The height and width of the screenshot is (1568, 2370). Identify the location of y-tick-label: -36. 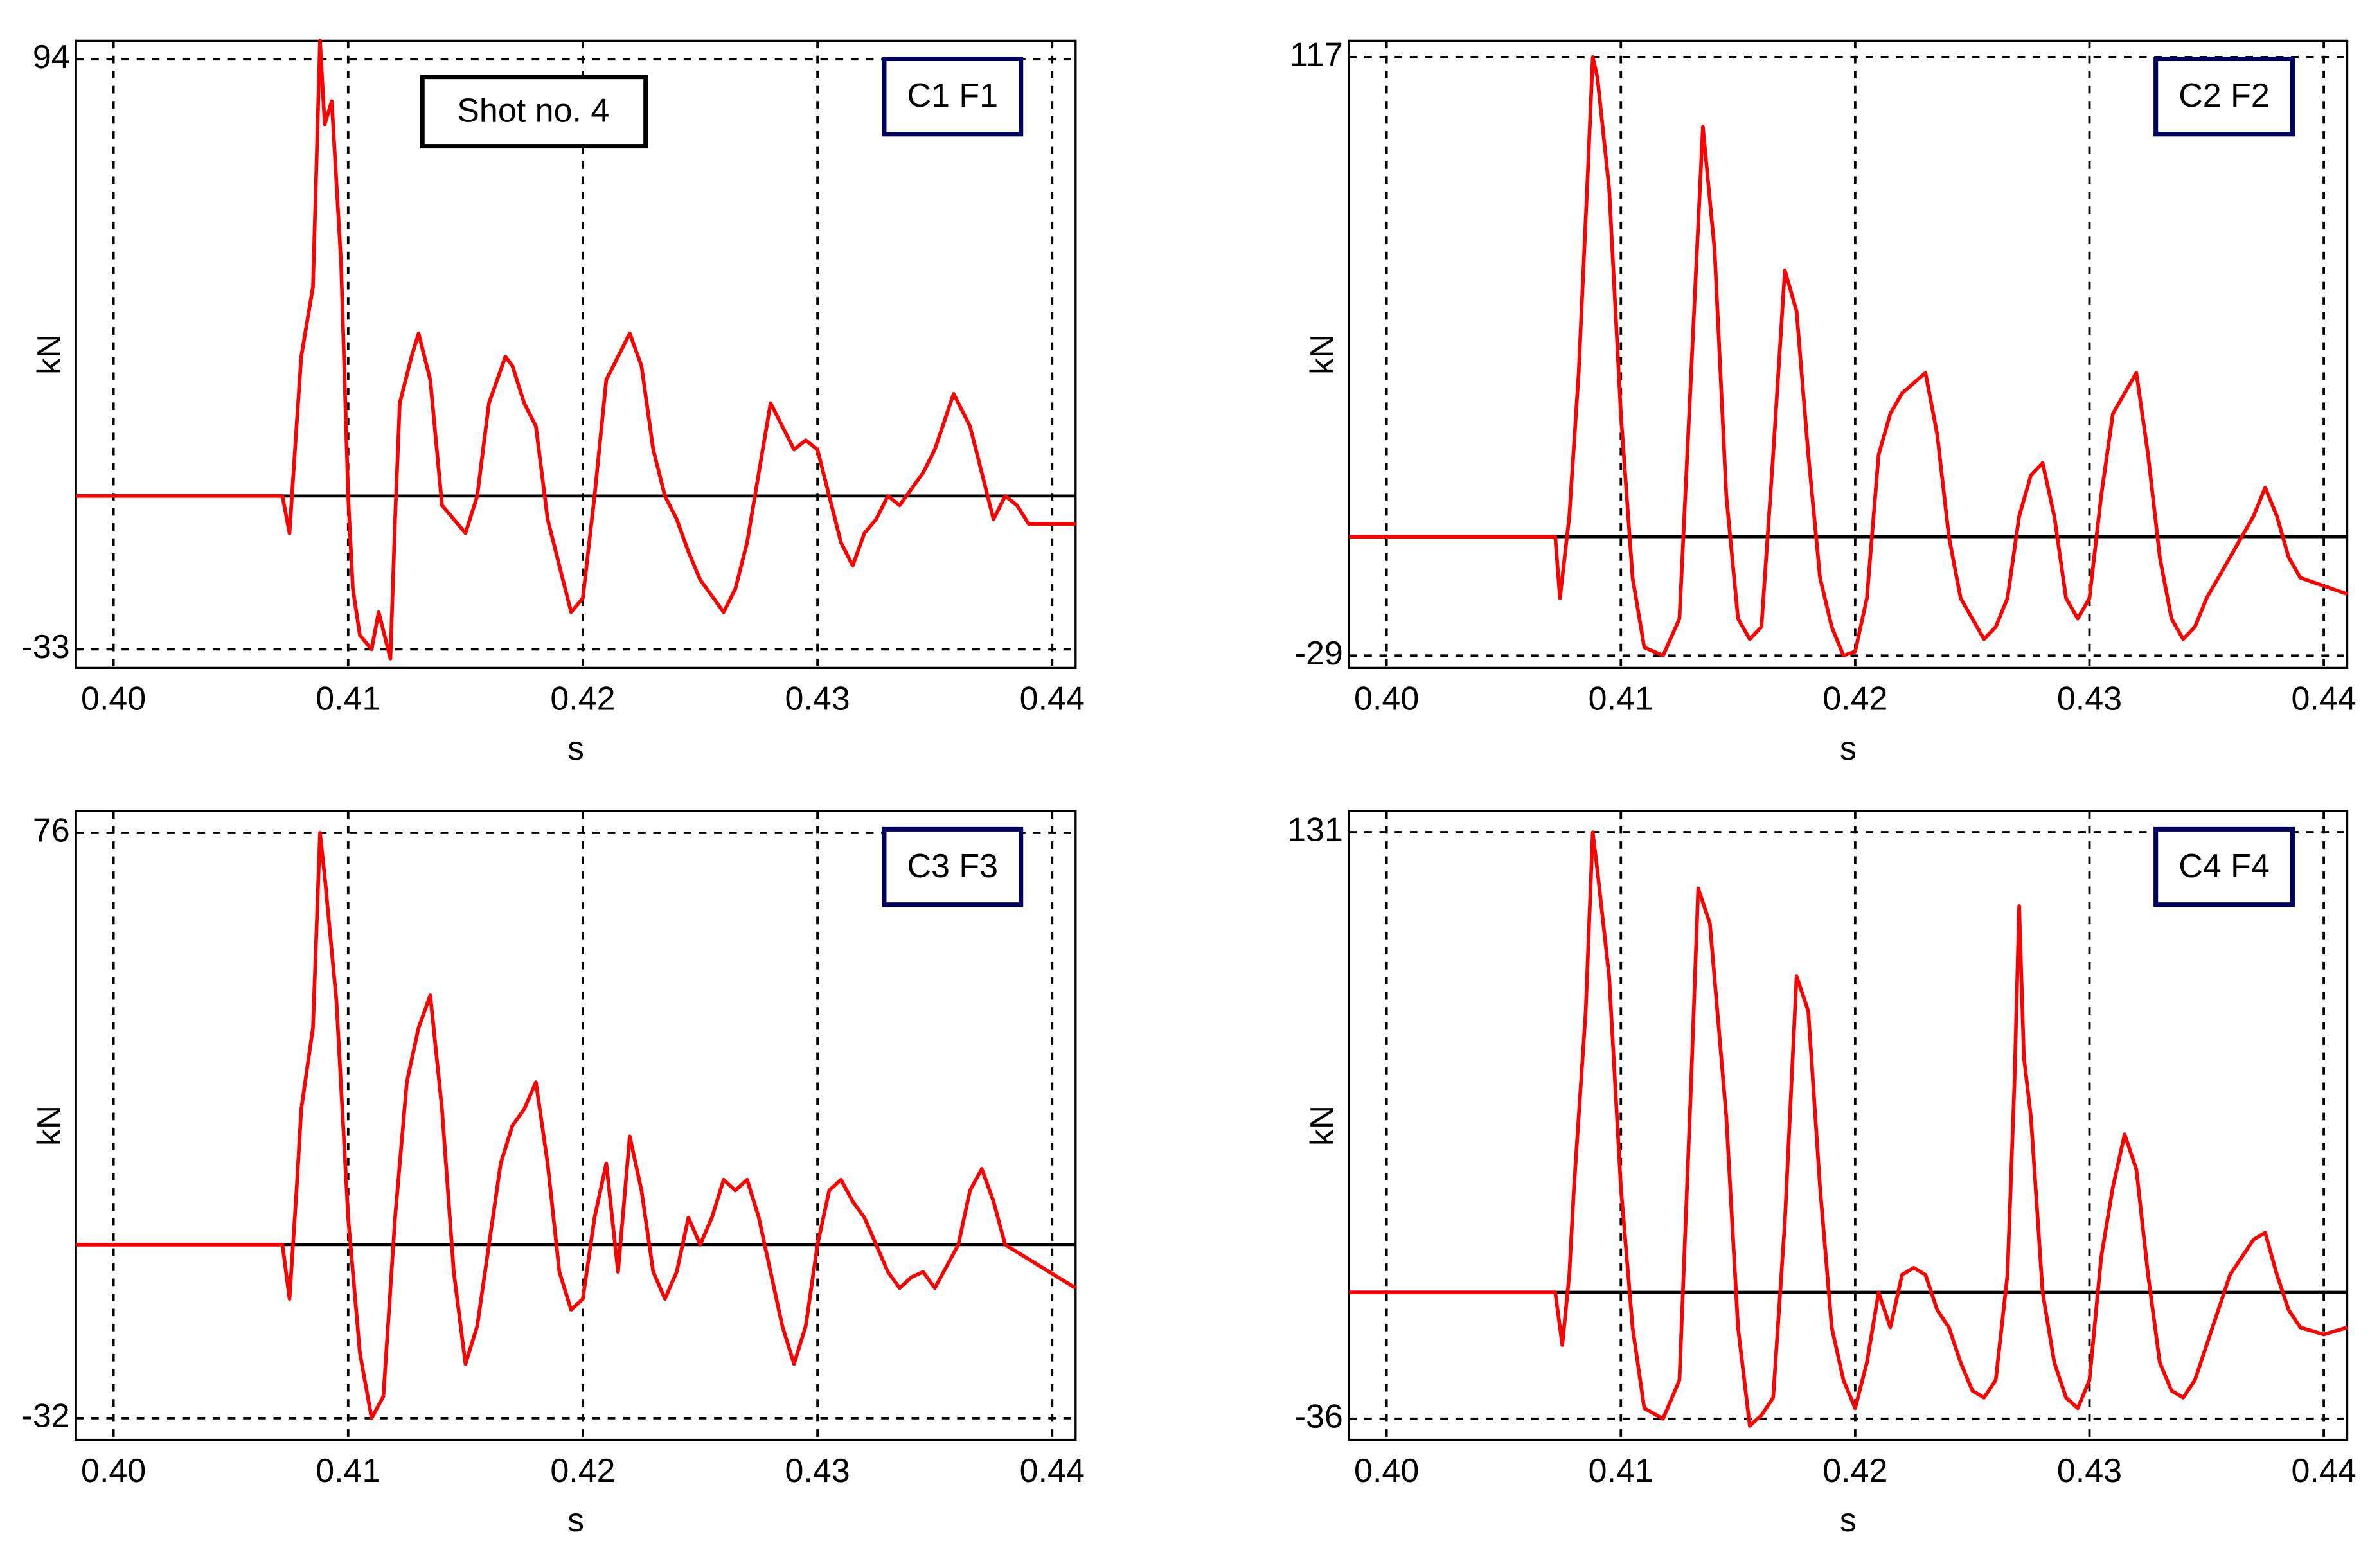
(1319, 1416).